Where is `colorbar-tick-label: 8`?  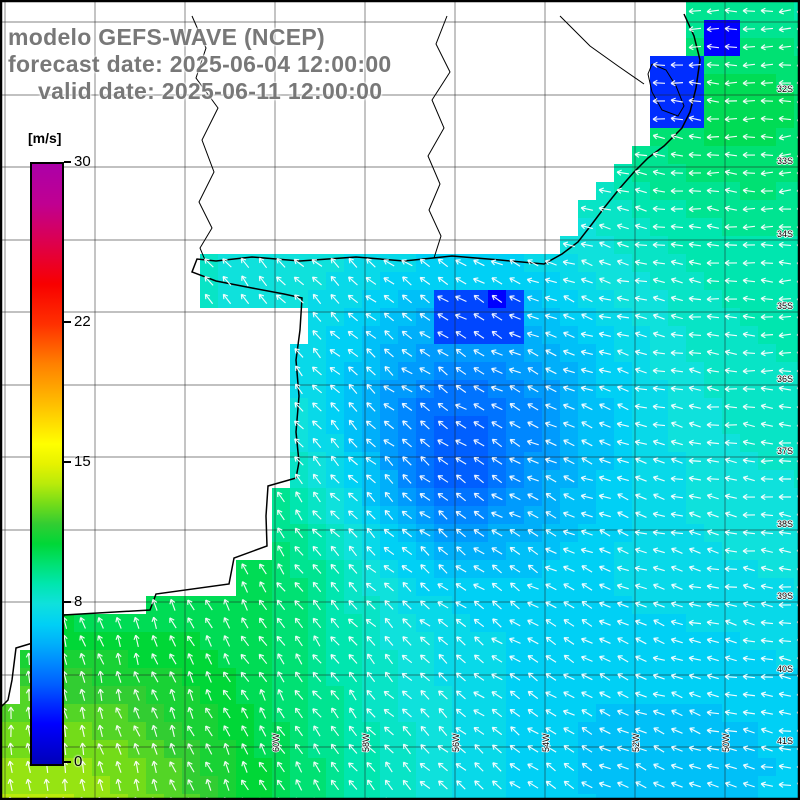 colorbar-tick-label: 8 is located at coordinates (78, 601).